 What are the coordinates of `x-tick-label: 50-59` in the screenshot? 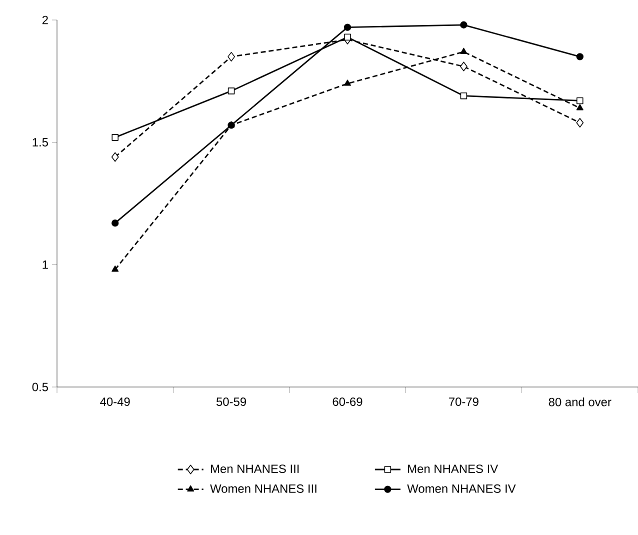 It's located at (231, 402).